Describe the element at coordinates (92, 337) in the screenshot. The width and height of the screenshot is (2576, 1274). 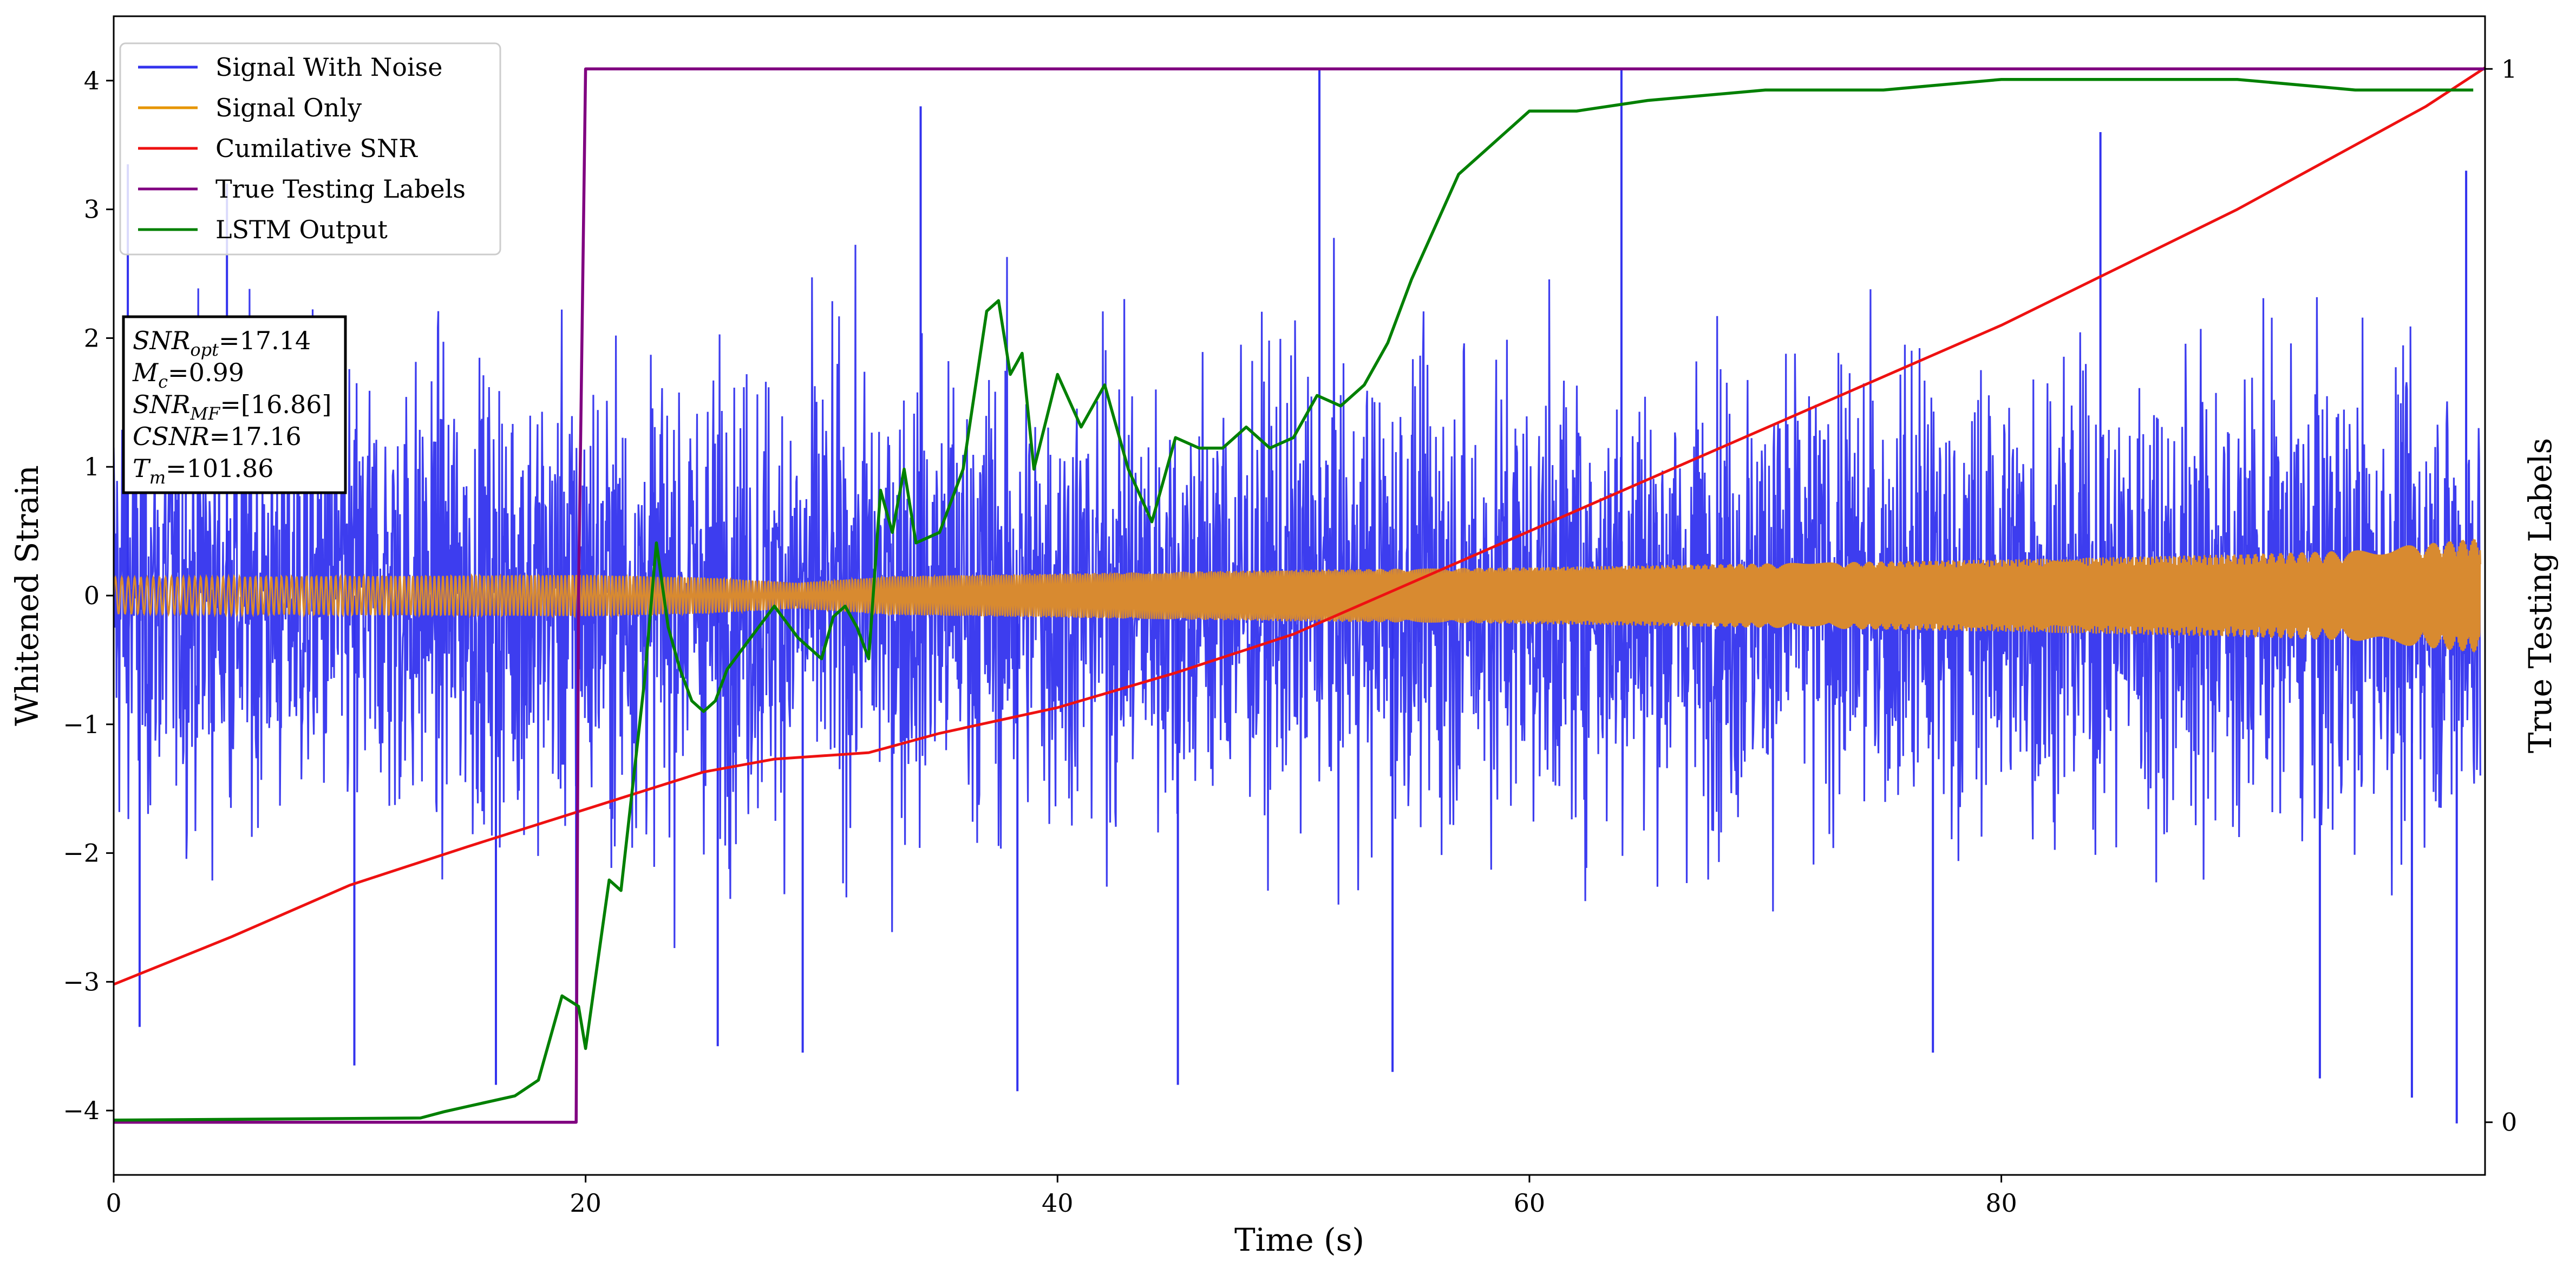
I see `y-tick-label: 2` at that location.